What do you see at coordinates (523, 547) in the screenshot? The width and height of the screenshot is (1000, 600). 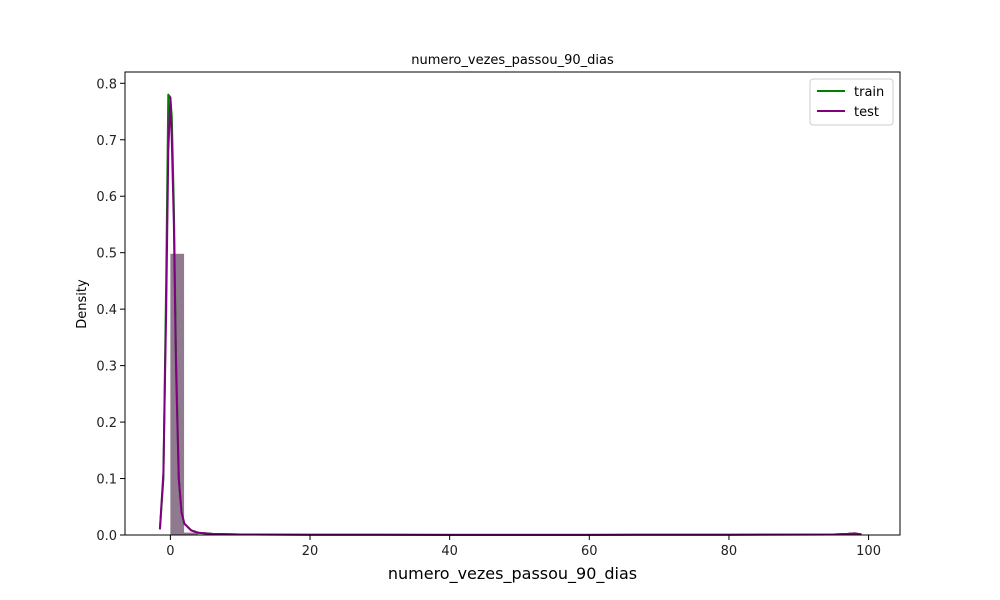 I see `x-axis: 0 20 40 60 80 100` at bounding box center [523, 547].